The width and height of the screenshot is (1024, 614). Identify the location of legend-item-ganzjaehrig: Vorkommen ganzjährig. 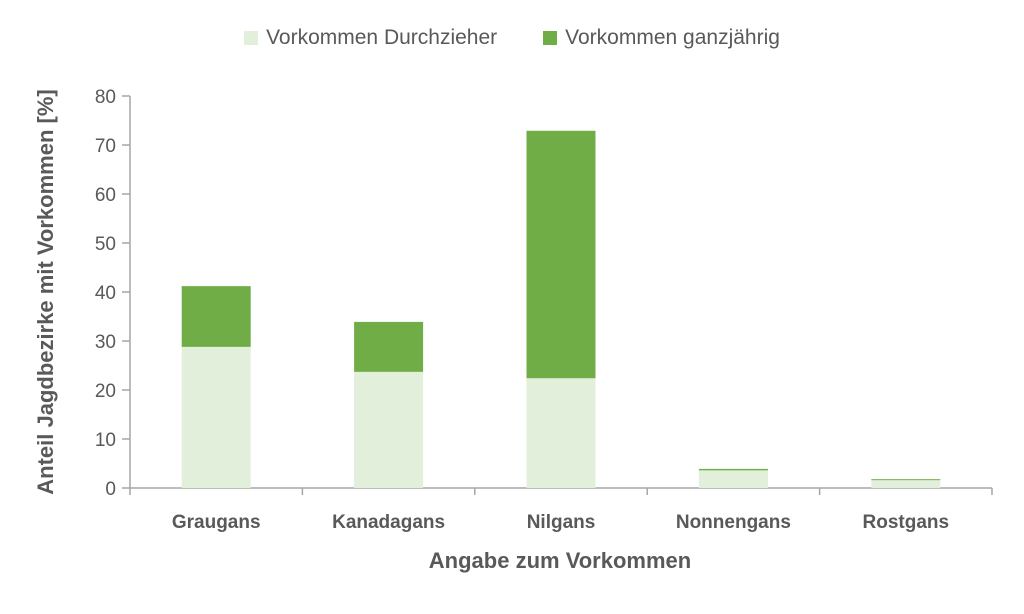
(661, 38).